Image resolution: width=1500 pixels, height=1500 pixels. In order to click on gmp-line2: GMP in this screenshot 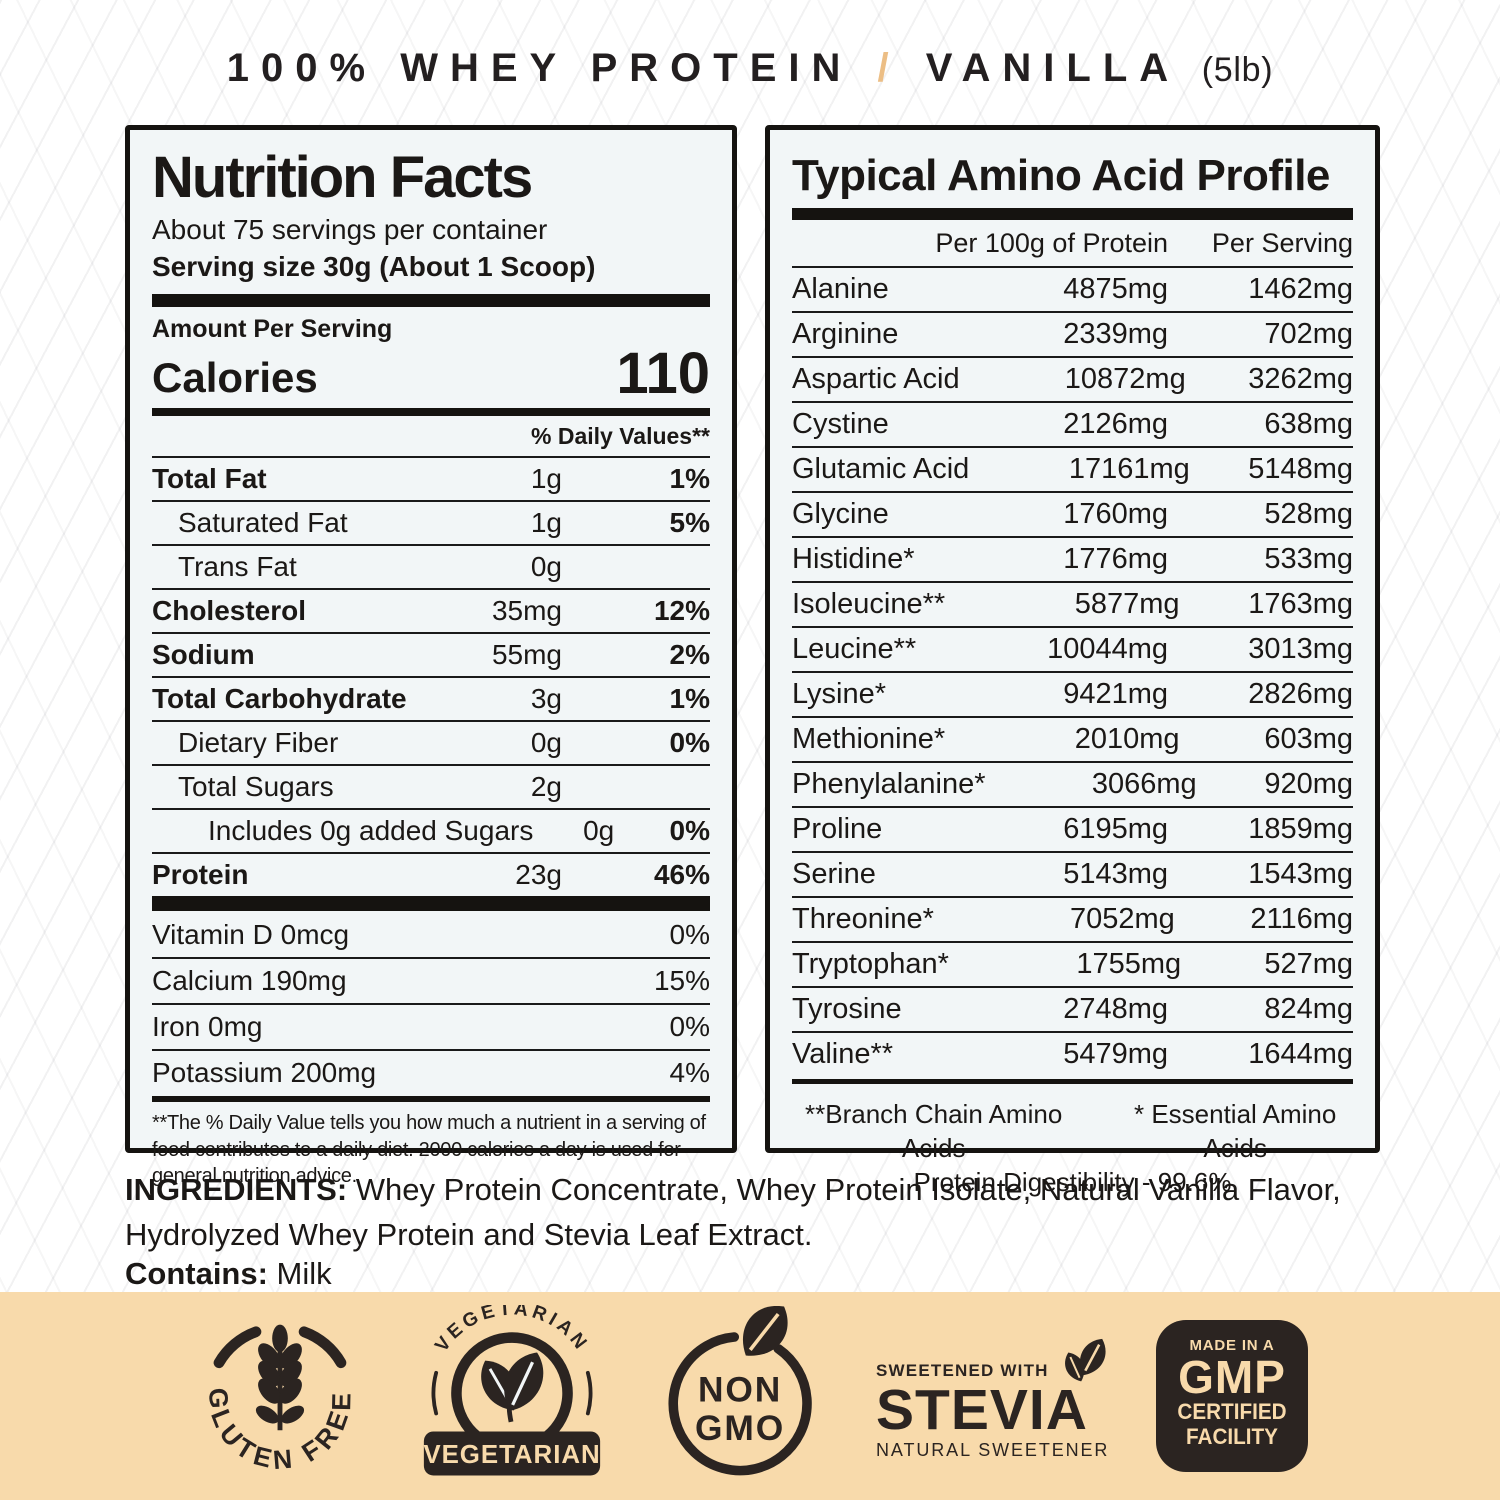, I will do `click(1232, 1377)`.